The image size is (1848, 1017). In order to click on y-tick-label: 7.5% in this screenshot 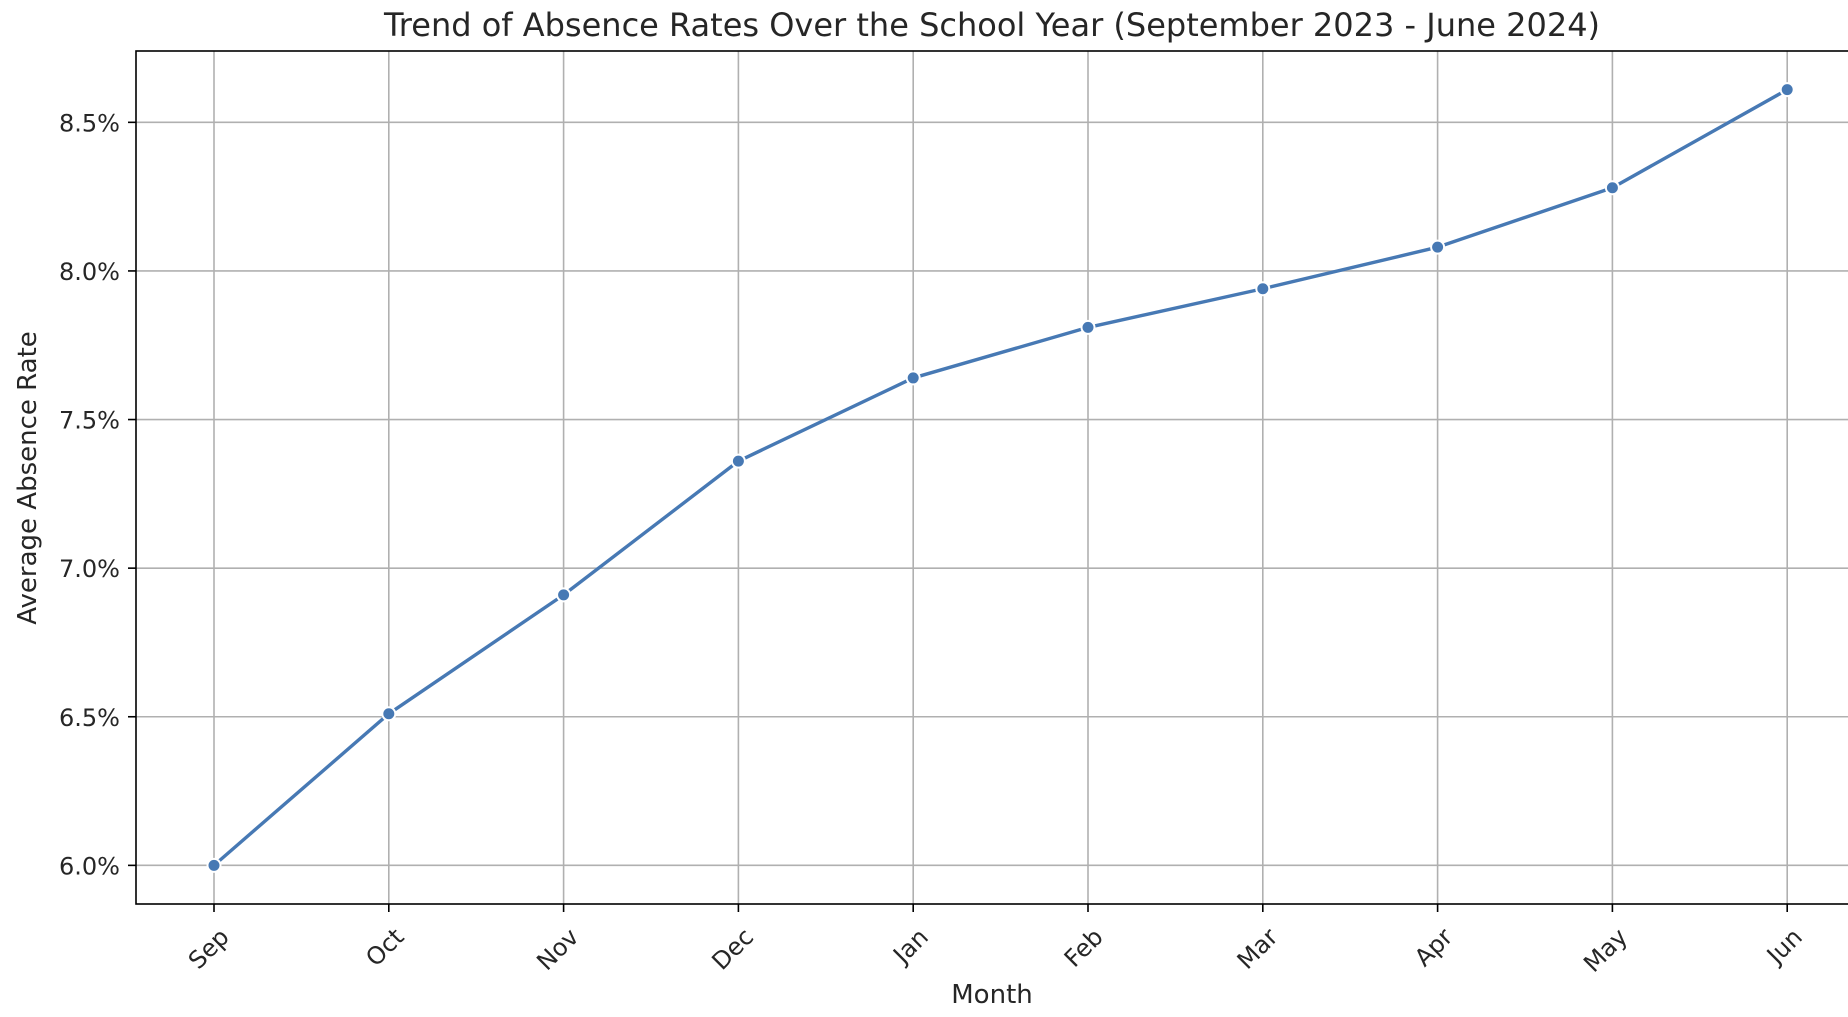, I will do `click(89, 421)`.